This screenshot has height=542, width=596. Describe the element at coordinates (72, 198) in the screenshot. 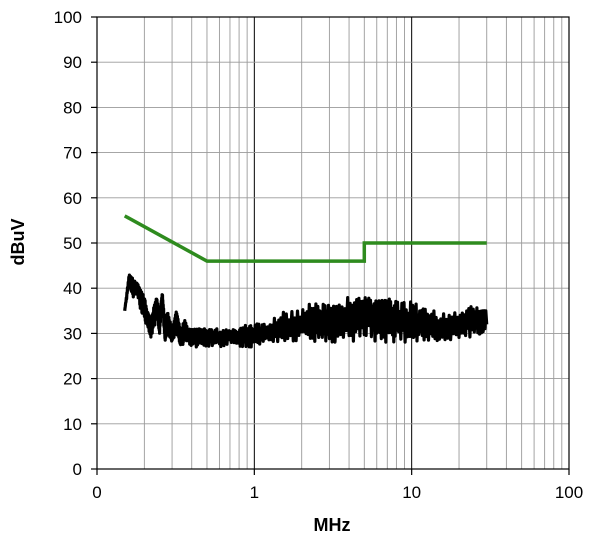

I see `y-tick-label: 60` at that location.